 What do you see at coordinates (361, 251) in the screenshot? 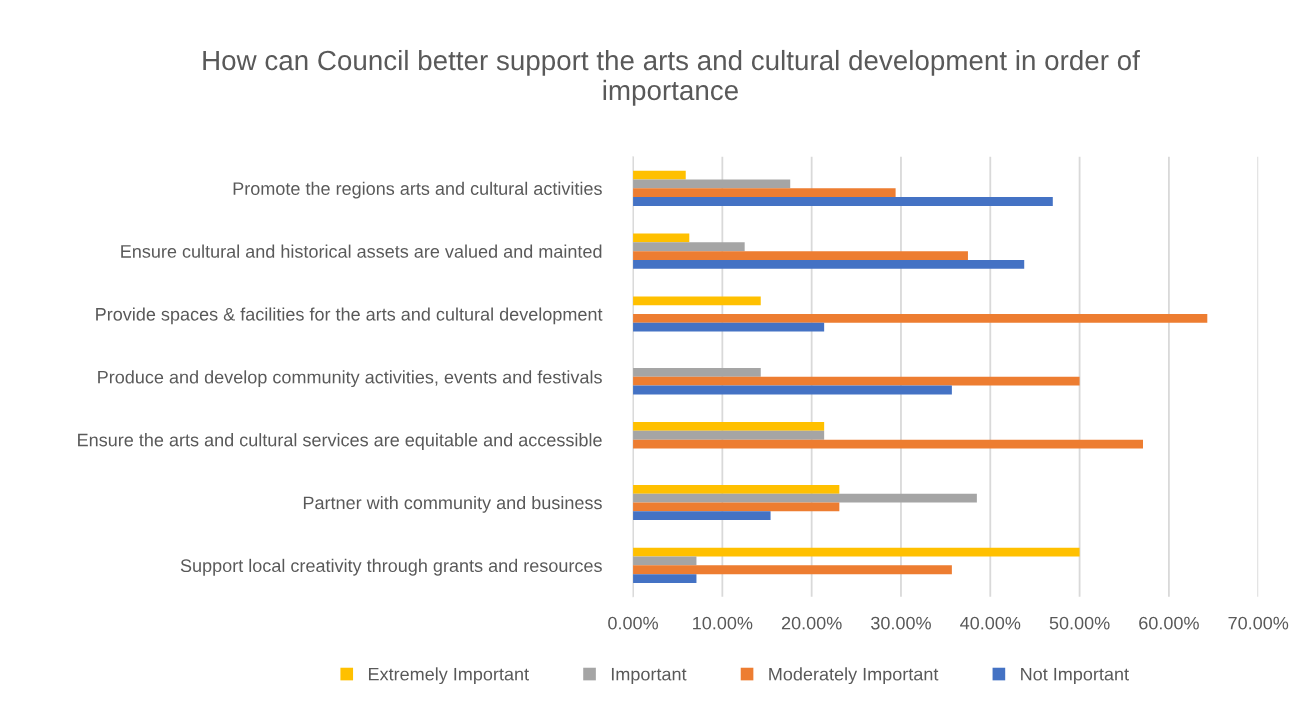
I see `y-tick-label: Ensure cultural and historical assets are valued and mainted` at bounding box center [361, 251].